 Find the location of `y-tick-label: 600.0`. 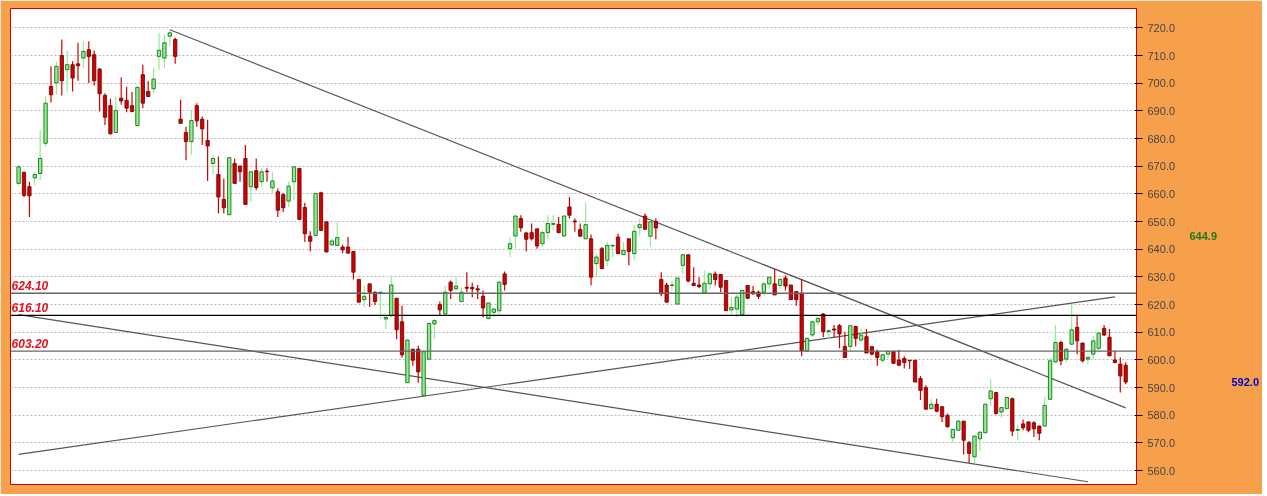

y-tick-label: 600.0 is located at coordinates (1161, 359).